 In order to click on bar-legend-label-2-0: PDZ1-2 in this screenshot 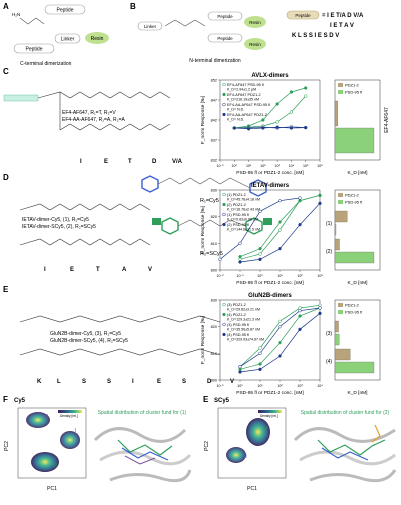, I will do `click(352, 305)`.